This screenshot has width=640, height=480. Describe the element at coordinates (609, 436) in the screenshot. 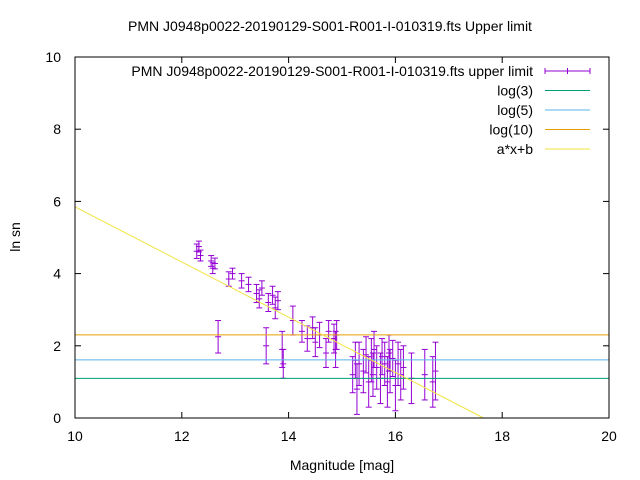

I see `x-tick-label: 20` at that location.